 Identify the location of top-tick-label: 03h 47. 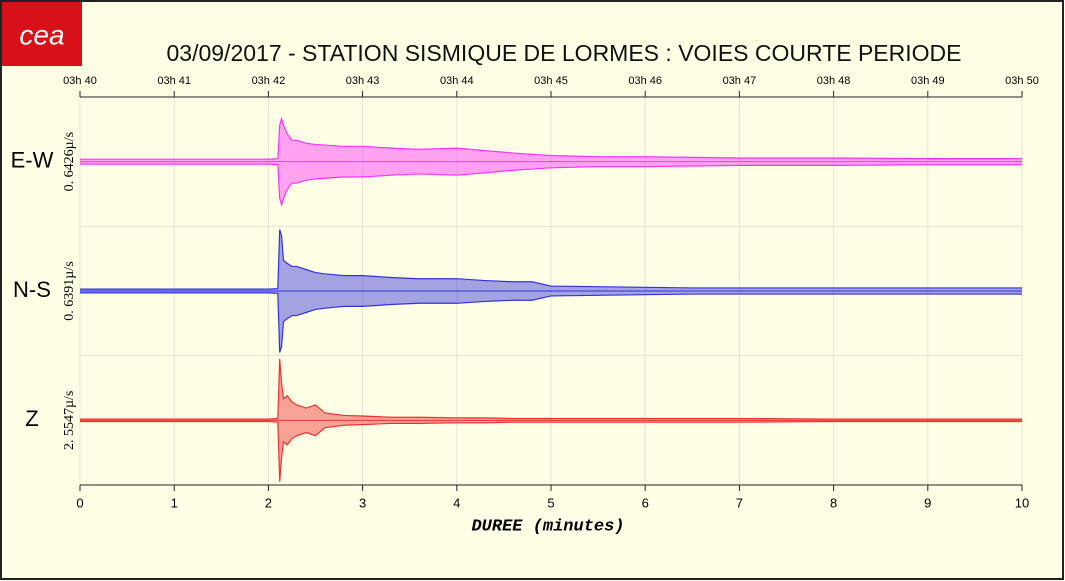
(740, 81).